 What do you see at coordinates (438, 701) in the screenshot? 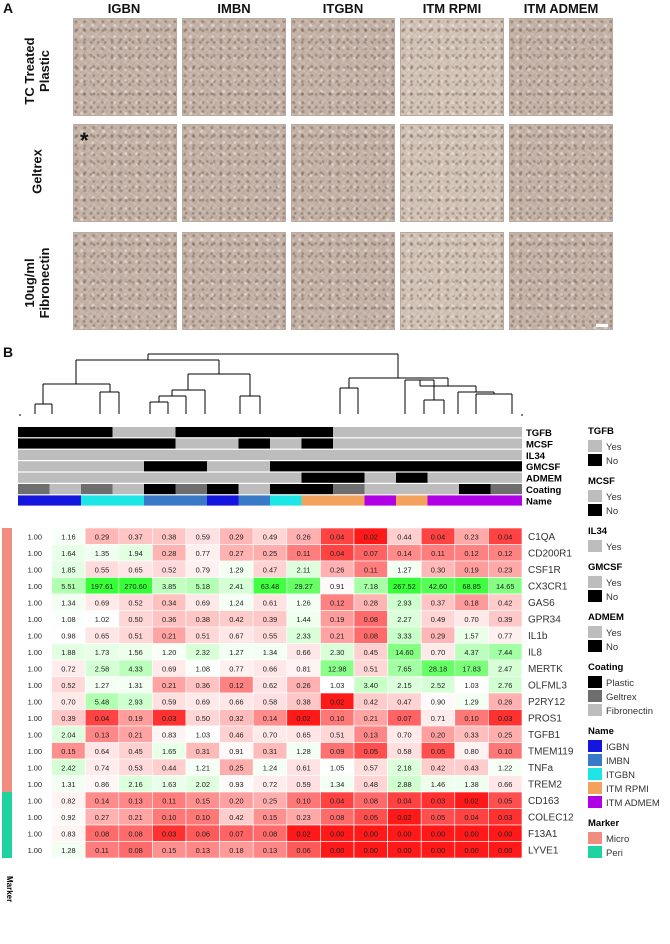
I see `heatmap-cell-value: 0.90` at bounding box center [438, 701].